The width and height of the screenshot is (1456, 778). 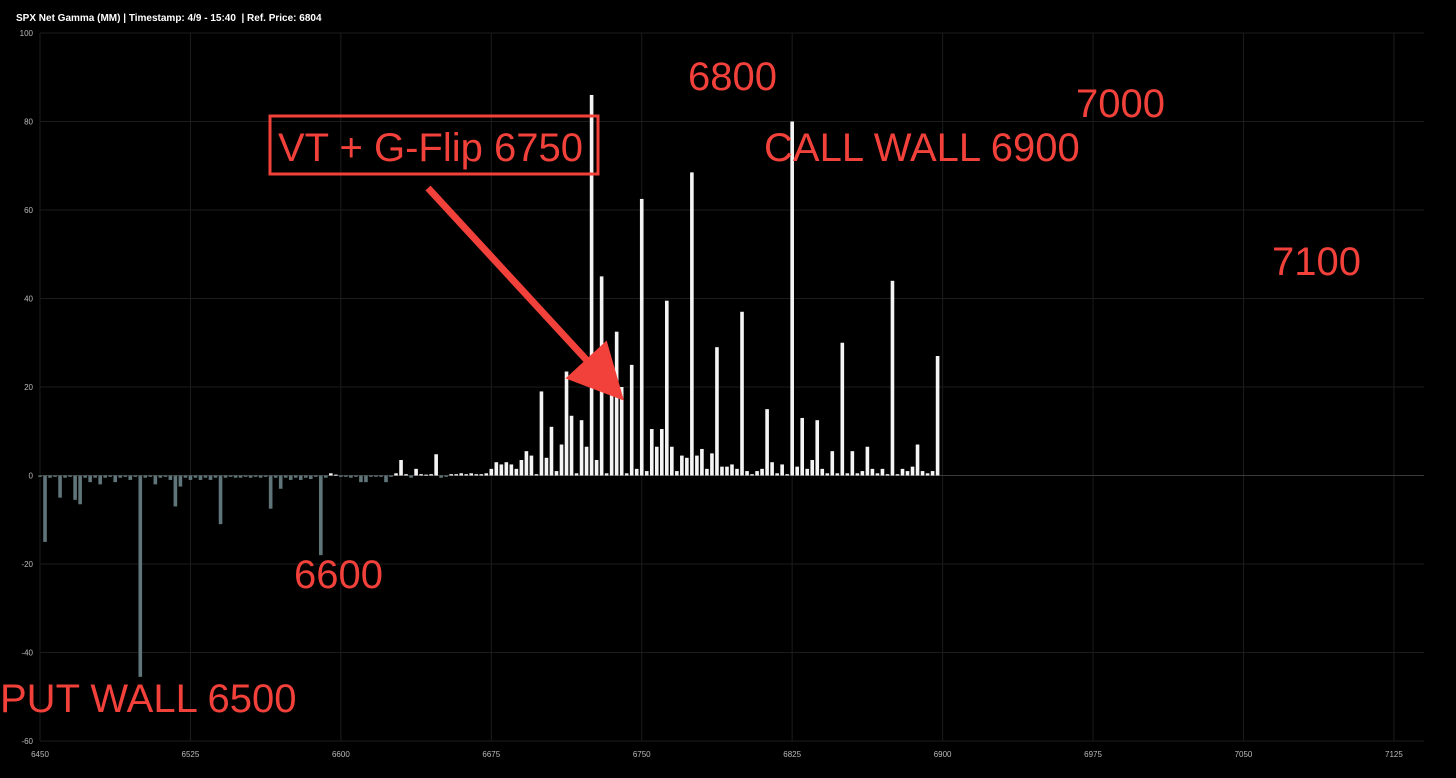 I want to click on y-tick-label: -40, so click(x=27, y=653).